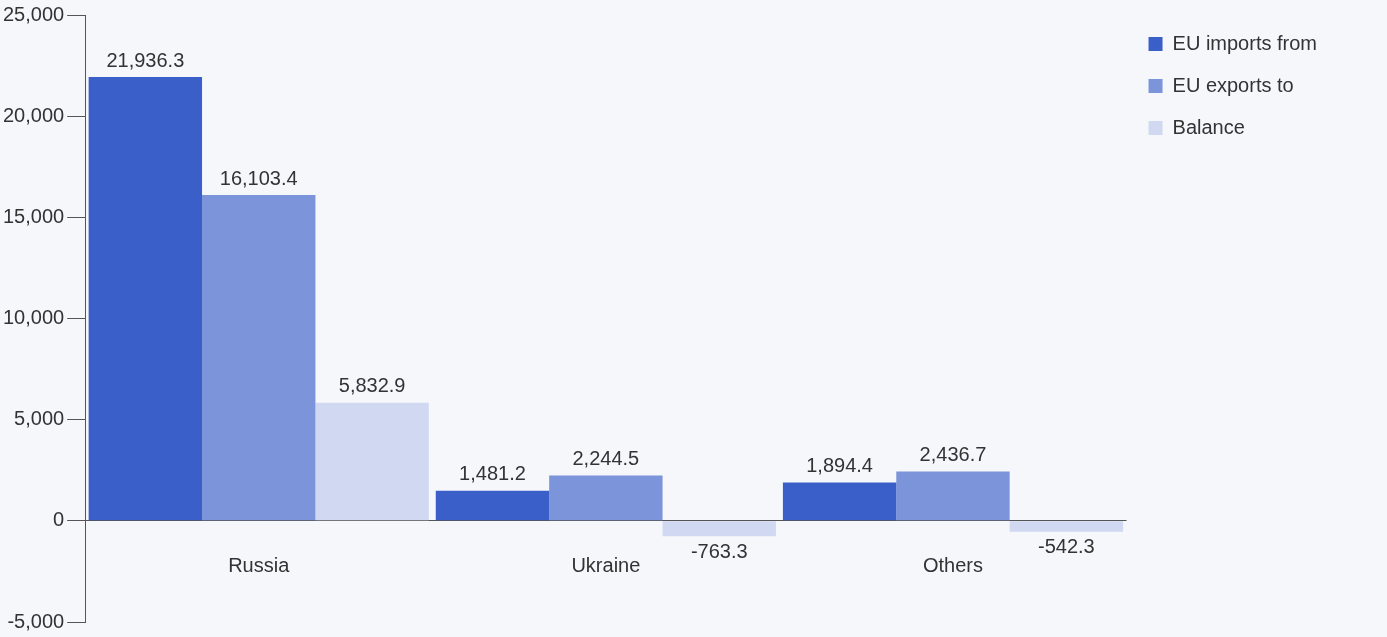  What do you see at coordinates (1208, 126) in the screenshot?
I see `legend-label: Balance` at bounding box center [1208, 126].